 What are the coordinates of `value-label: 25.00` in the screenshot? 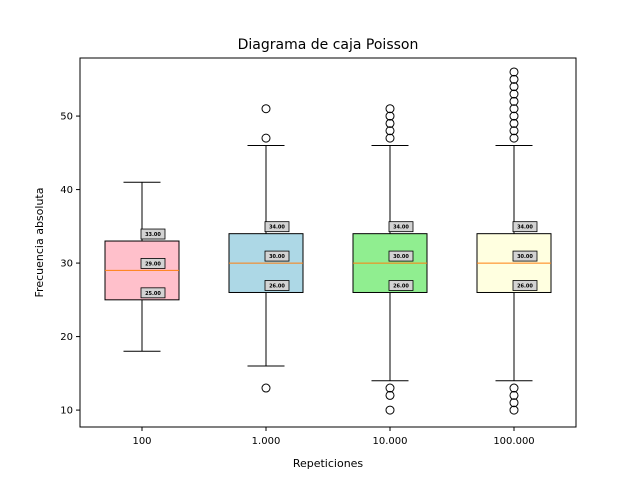 It's located at (153, 294).